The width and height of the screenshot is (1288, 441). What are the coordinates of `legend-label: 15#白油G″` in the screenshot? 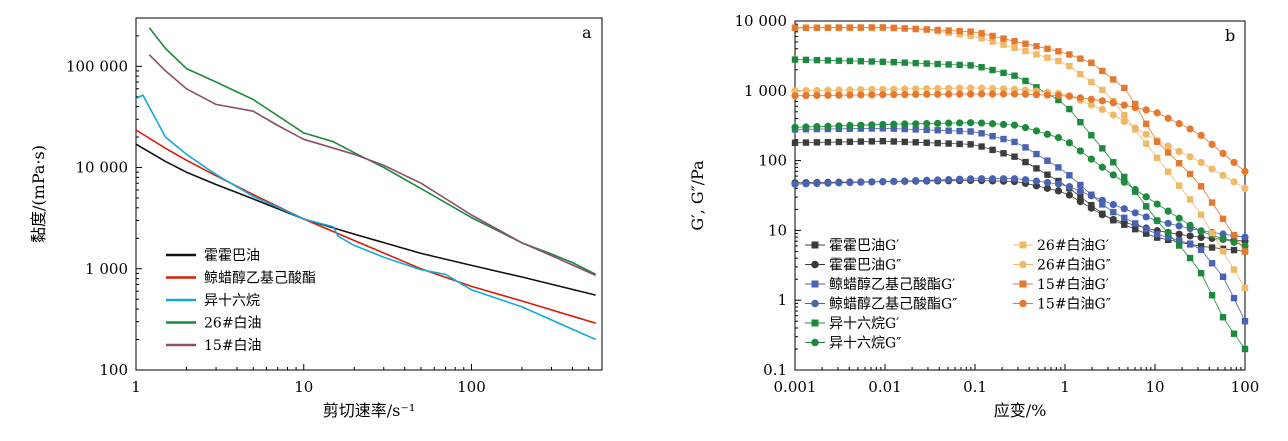 It's located at (1074, 305).